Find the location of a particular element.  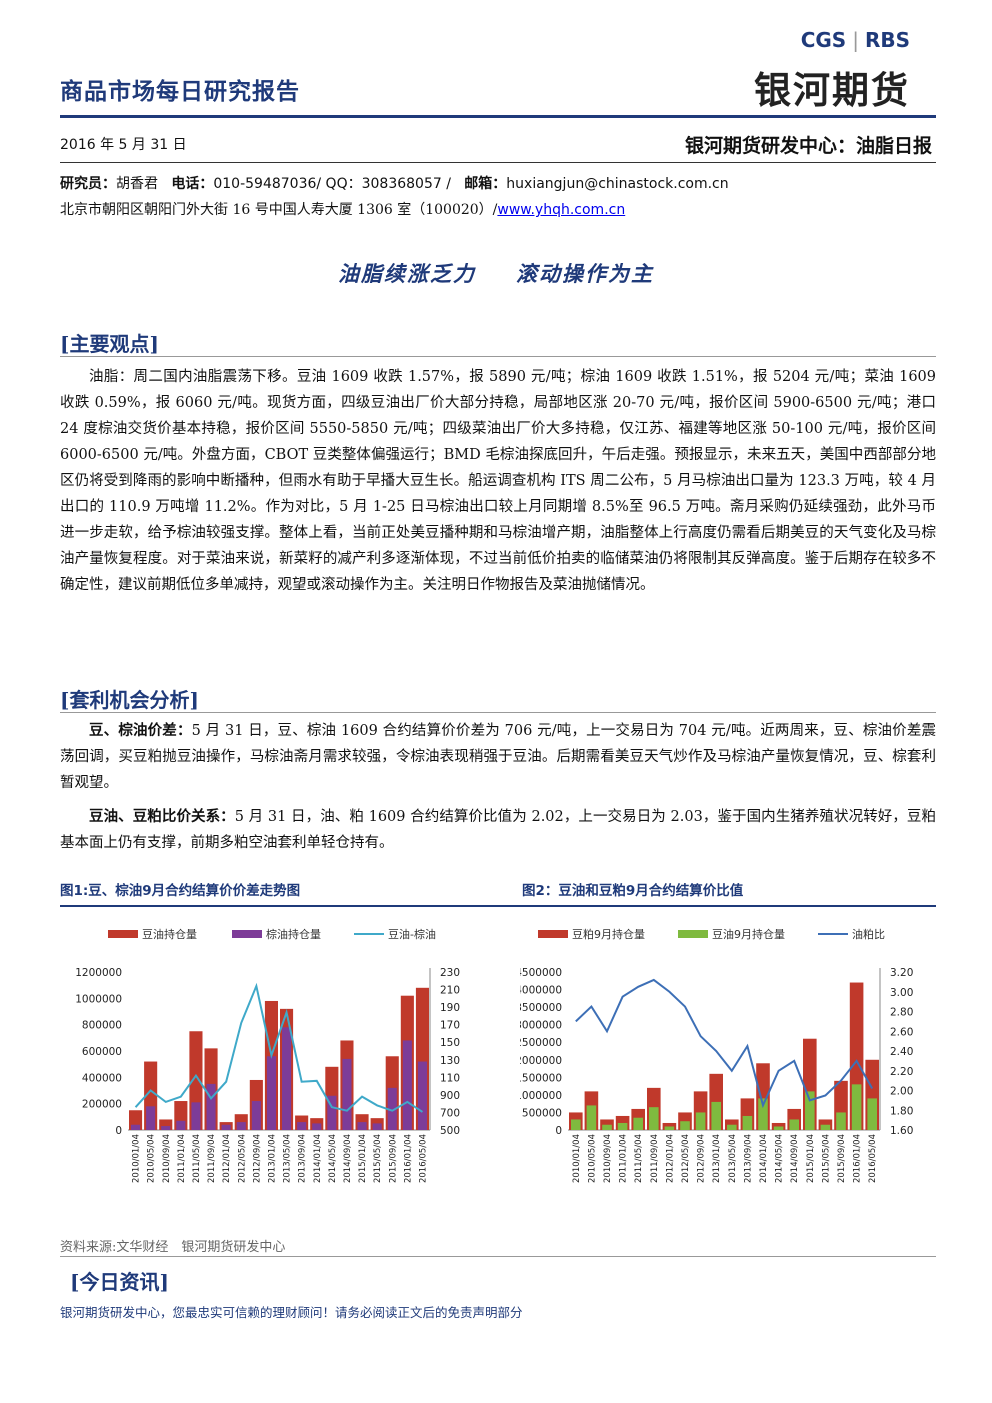

y-right-tick-label: 2100 is located at coordinates (450, 991).